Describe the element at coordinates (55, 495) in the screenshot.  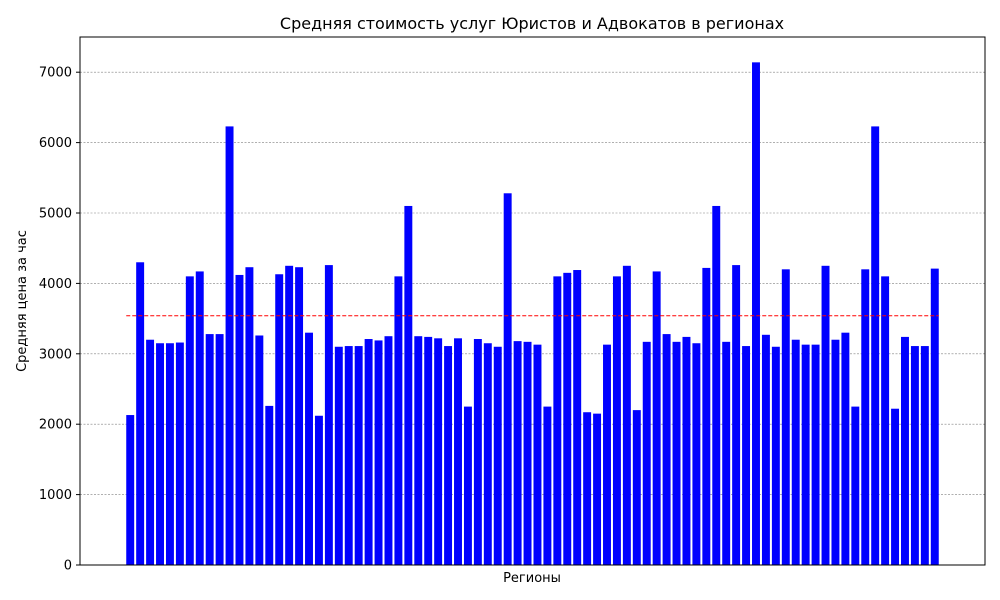
I see `y-tick-label: 1000` at that location.